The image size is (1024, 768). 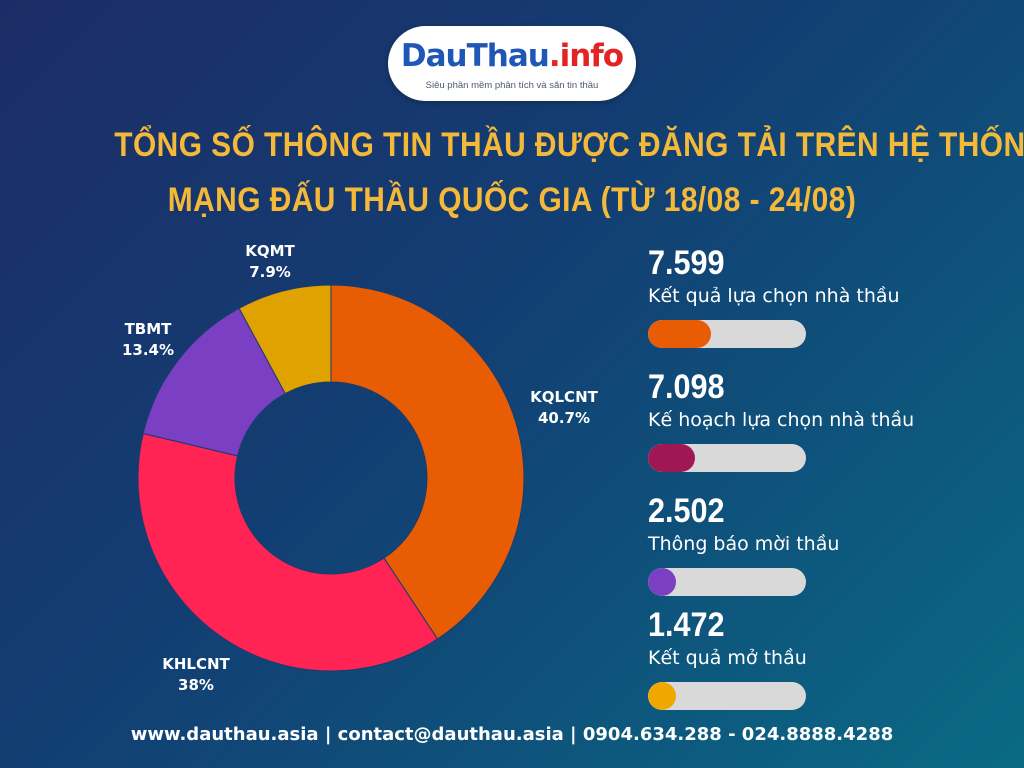 I want to click on stat-value: 7.599, so click(x=686, y=263).